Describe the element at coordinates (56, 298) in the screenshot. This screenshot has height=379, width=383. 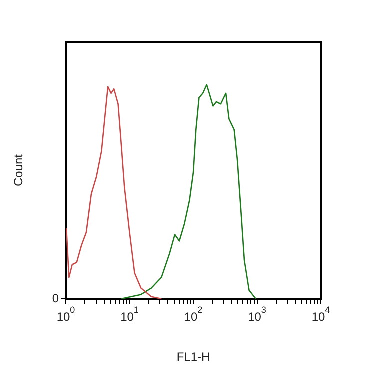
I see `text: 0` at that location.